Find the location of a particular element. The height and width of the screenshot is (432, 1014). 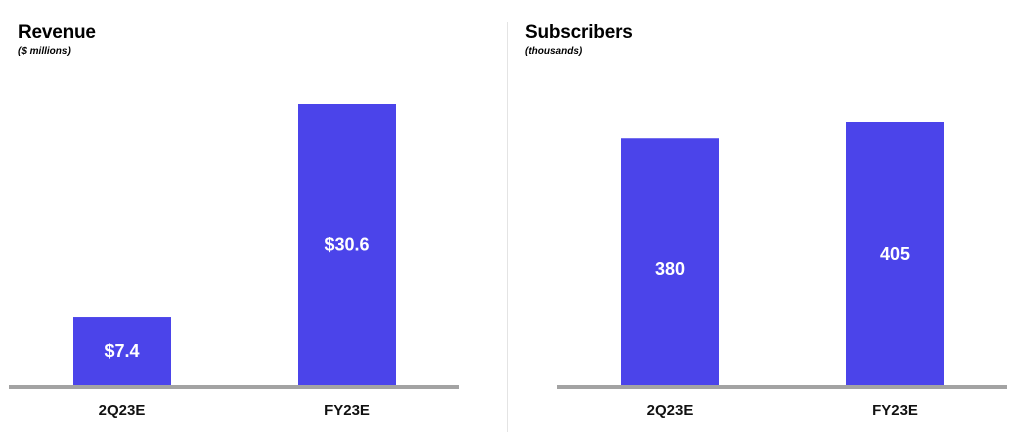

chart-title: Subscribers is located at coordinates (579, 32).